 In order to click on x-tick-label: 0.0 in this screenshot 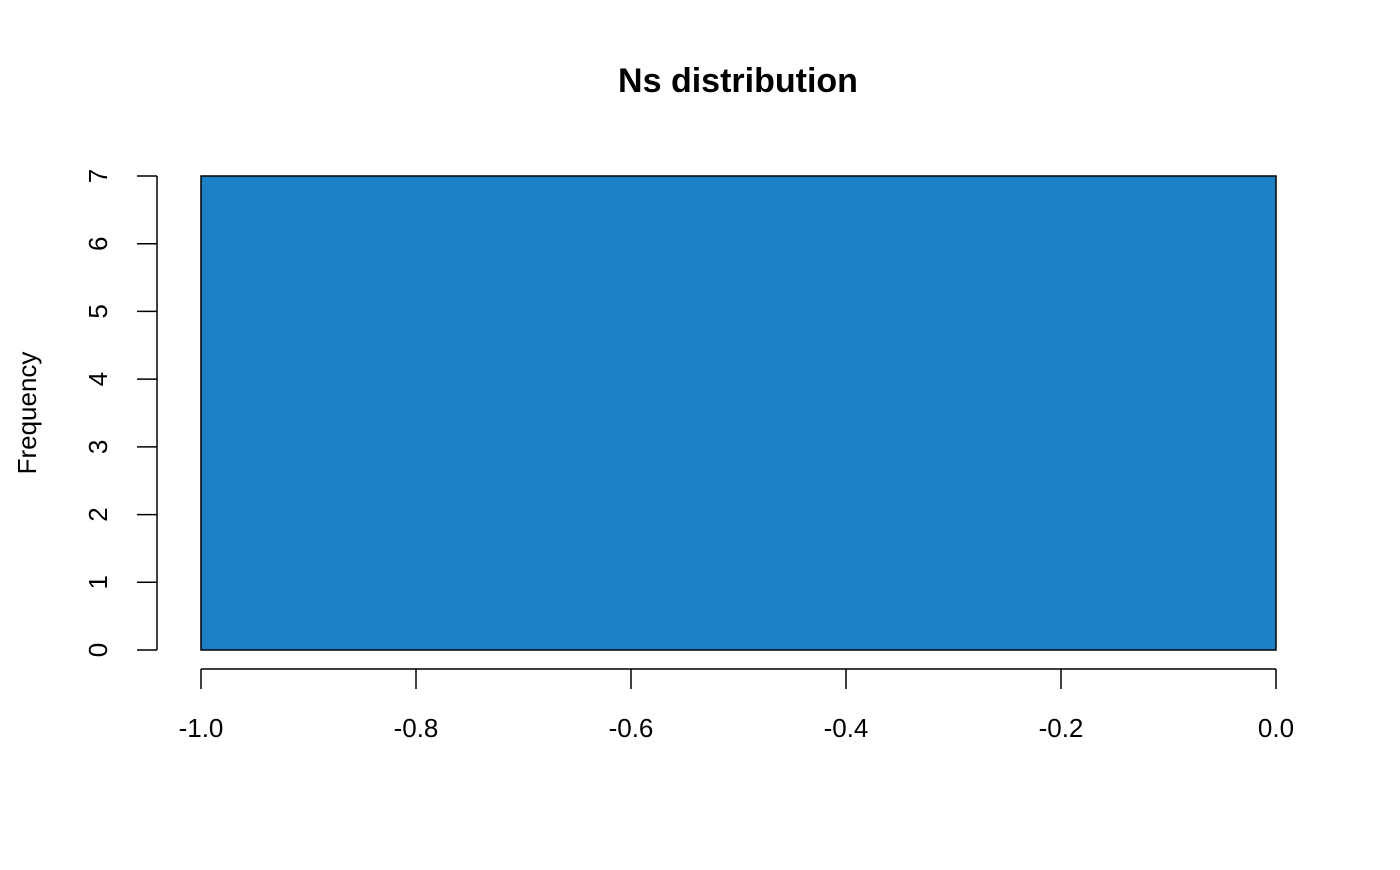, I will do `click(1276, 728)`.